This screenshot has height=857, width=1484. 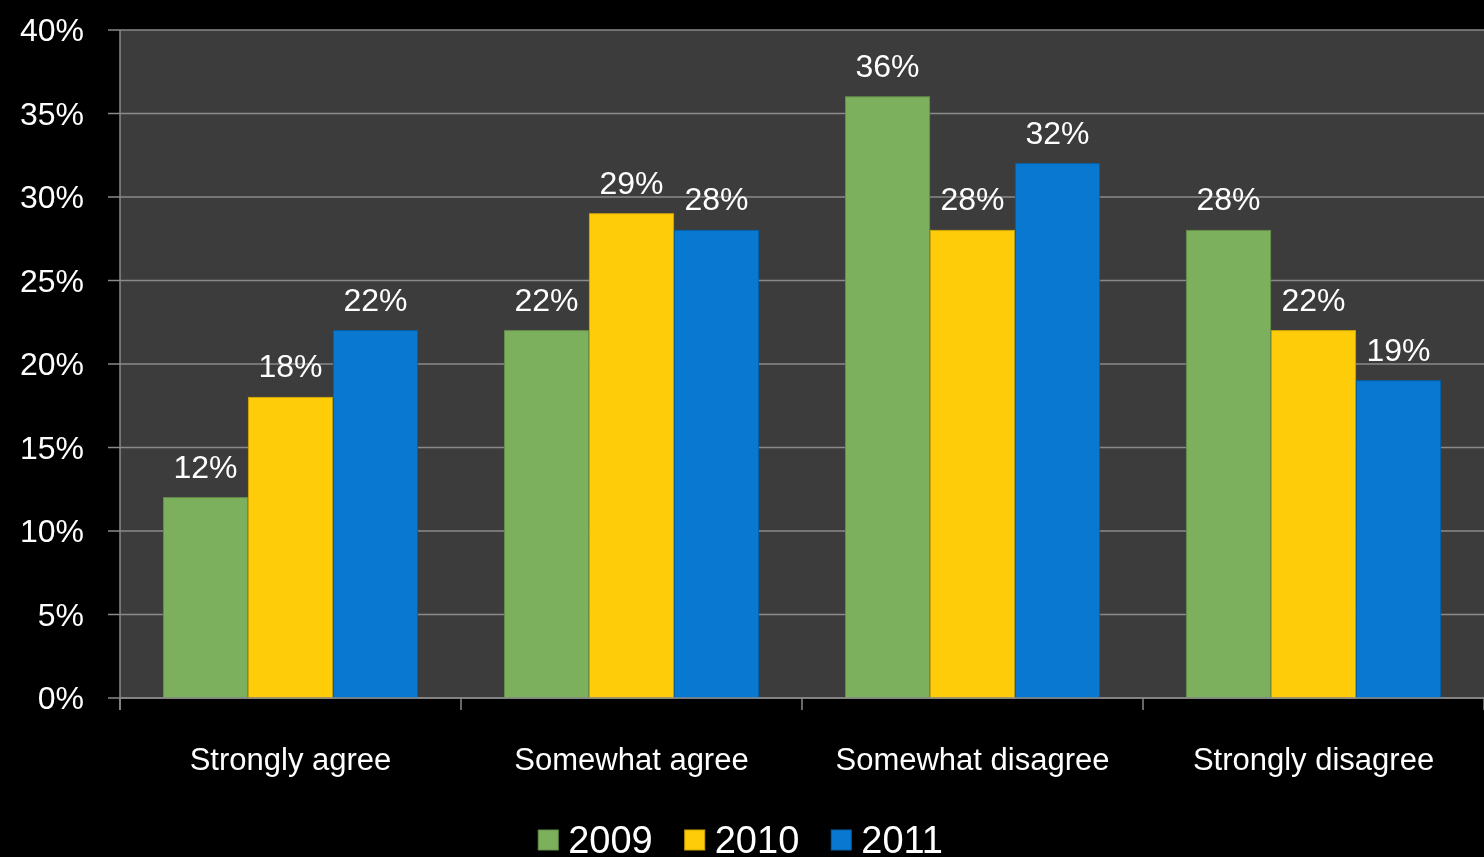 What do you see at coordinates (60, 614) in the screenshot?
I see `y-tick-label: 5%` at bounding box center [60, 614].